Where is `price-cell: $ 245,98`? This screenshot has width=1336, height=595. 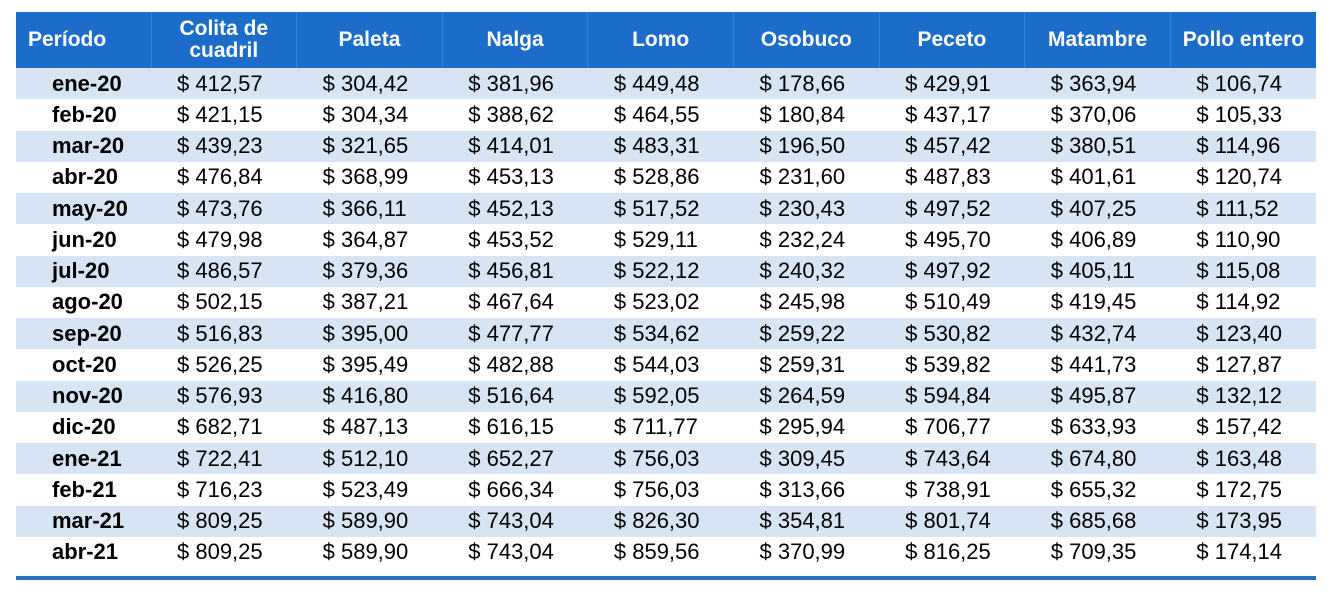 price-cell: $ 245,98 is located at coordinates (806, 302).